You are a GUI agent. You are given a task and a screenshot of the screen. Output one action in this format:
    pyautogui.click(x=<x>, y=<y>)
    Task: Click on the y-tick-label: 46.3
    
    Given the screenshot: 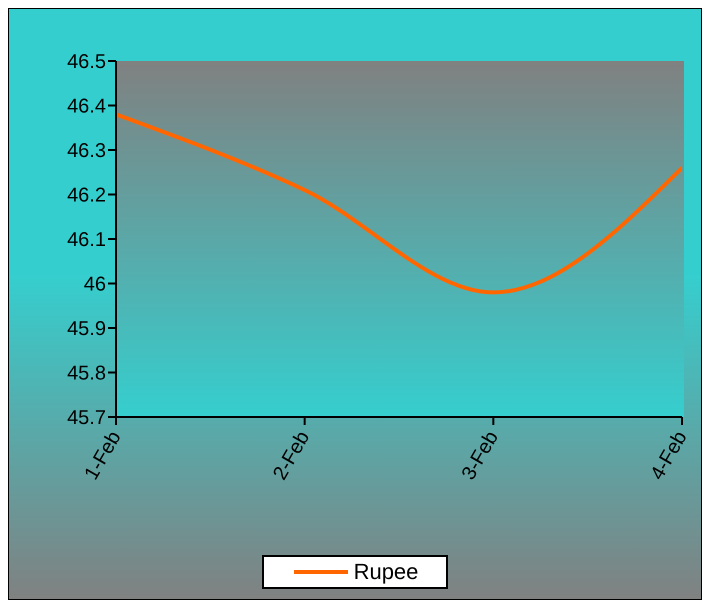 What is the action you would take?
    pyautogui.click(x=86, y=151)
    